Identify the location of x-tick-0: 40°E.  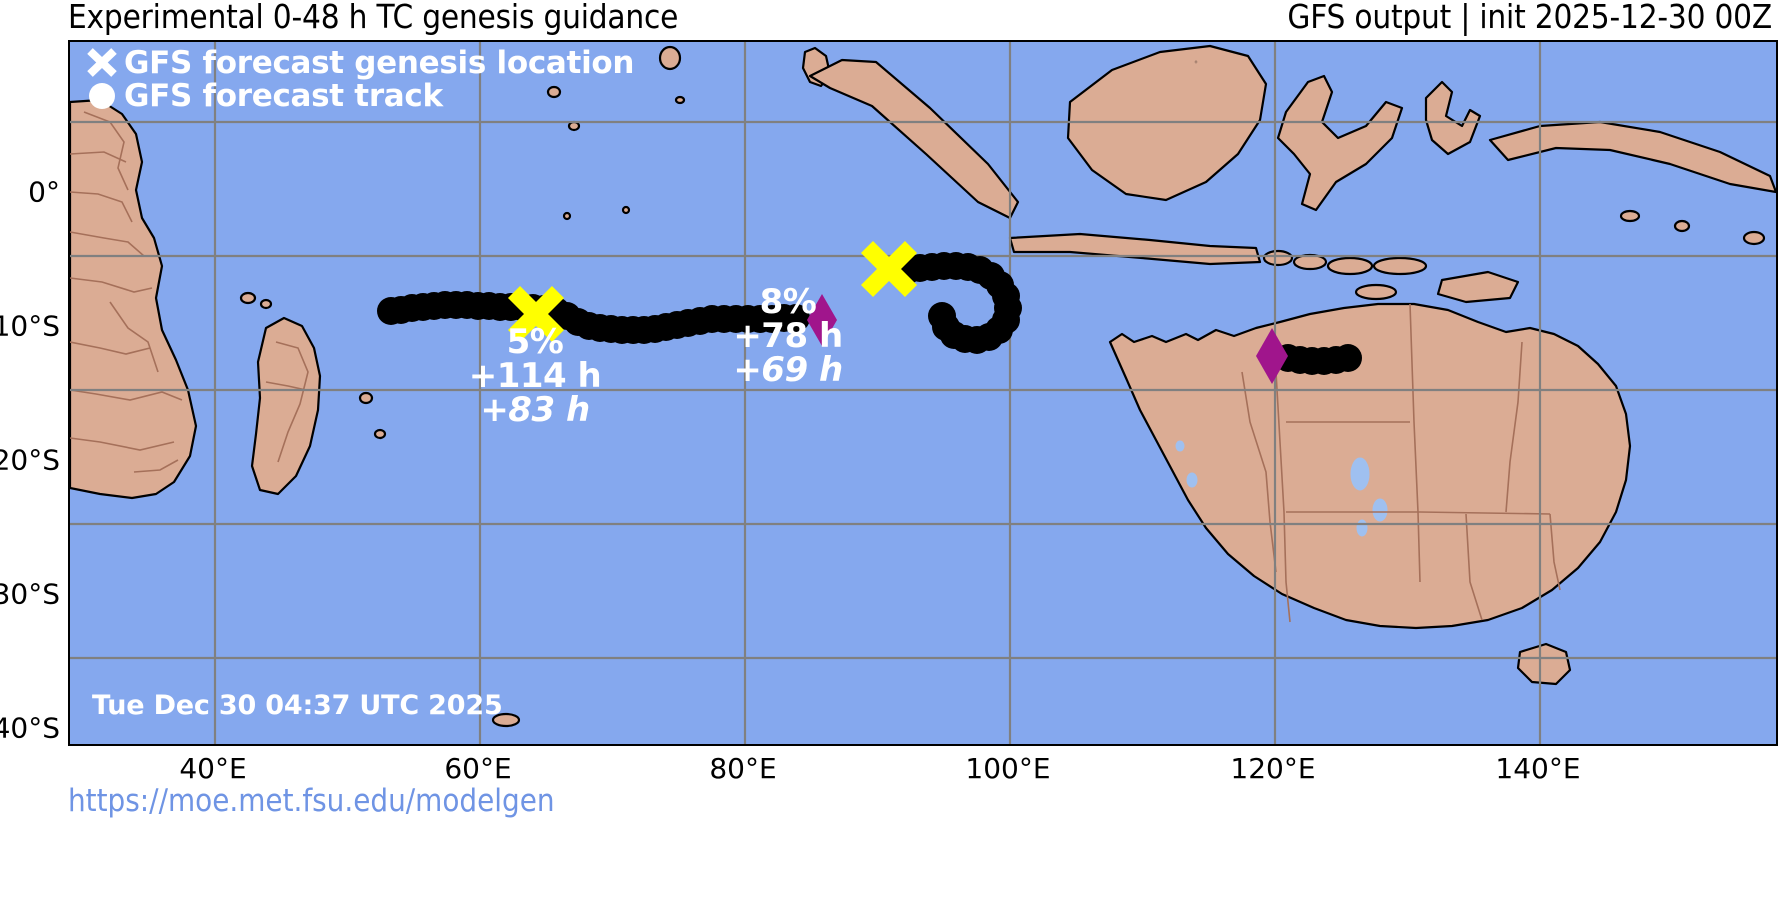
(213, 768).